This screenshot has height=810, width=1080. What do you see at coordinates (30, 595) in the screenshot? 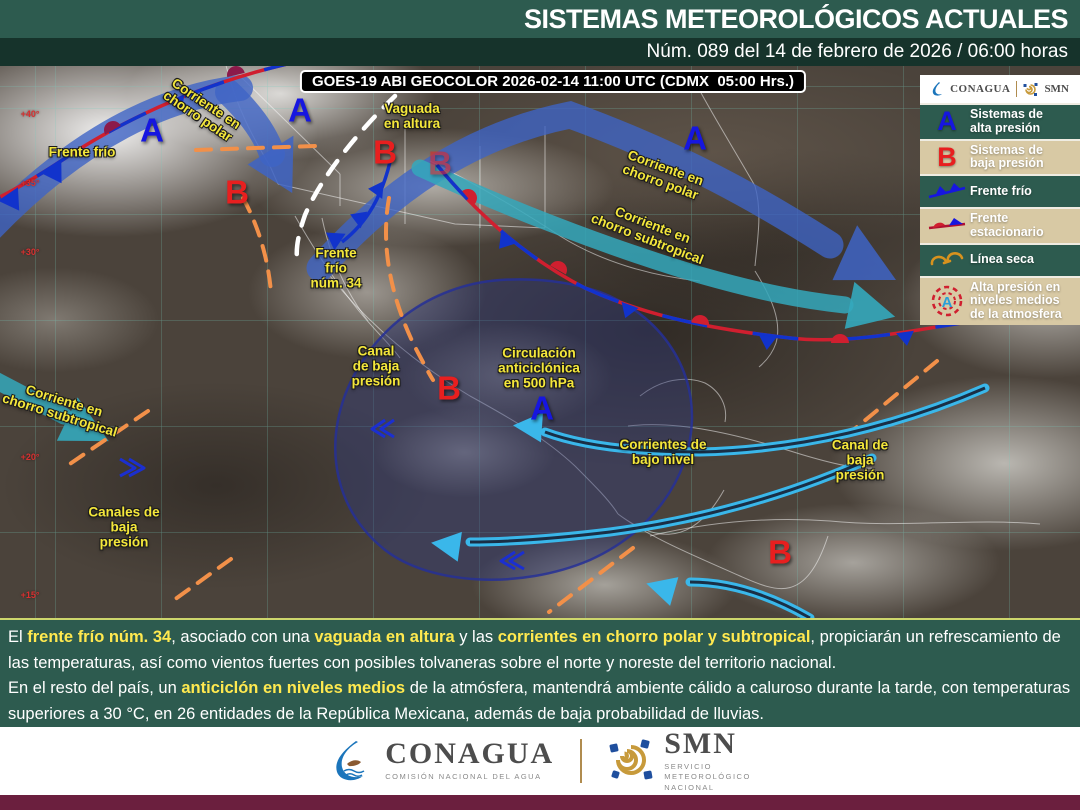
I see `latitude-label: +15°` at bounding box center [30, 595].